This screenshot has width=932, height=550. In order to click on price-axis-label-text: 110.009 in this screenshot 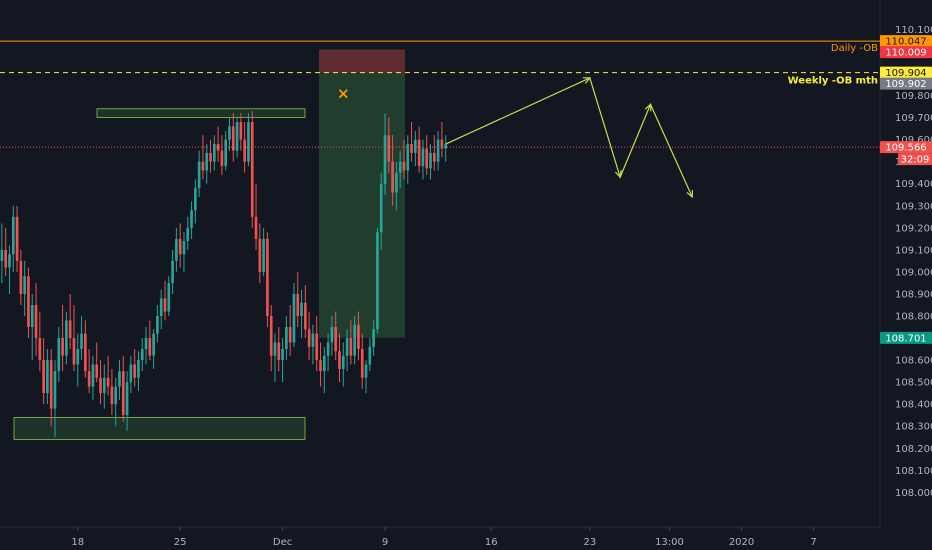, I will do `click(905, 53)`.